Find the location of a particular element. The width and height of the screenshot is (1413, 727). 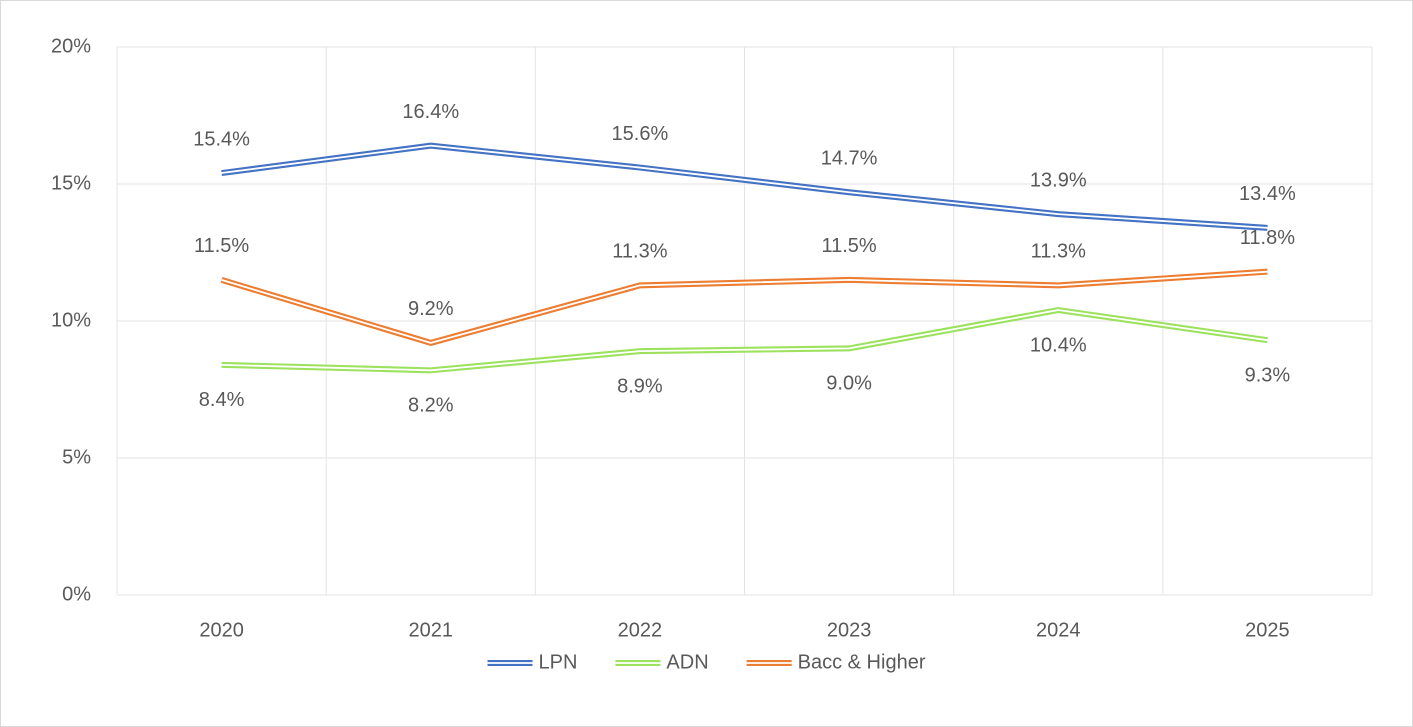

data-label: 14.7% is located at coordinates (849, 159).